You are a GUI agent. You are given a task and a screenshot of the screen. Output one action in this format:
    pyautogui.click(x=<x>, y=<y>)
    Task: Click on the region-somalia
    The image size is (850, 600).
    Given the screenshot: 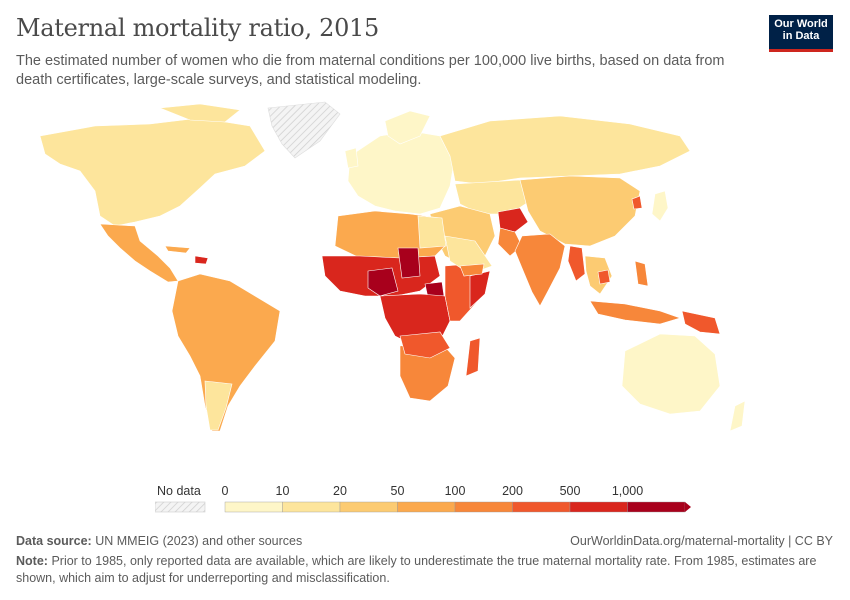 What is the action you would take?
    pyautogui.click(x=480, y=289)
    